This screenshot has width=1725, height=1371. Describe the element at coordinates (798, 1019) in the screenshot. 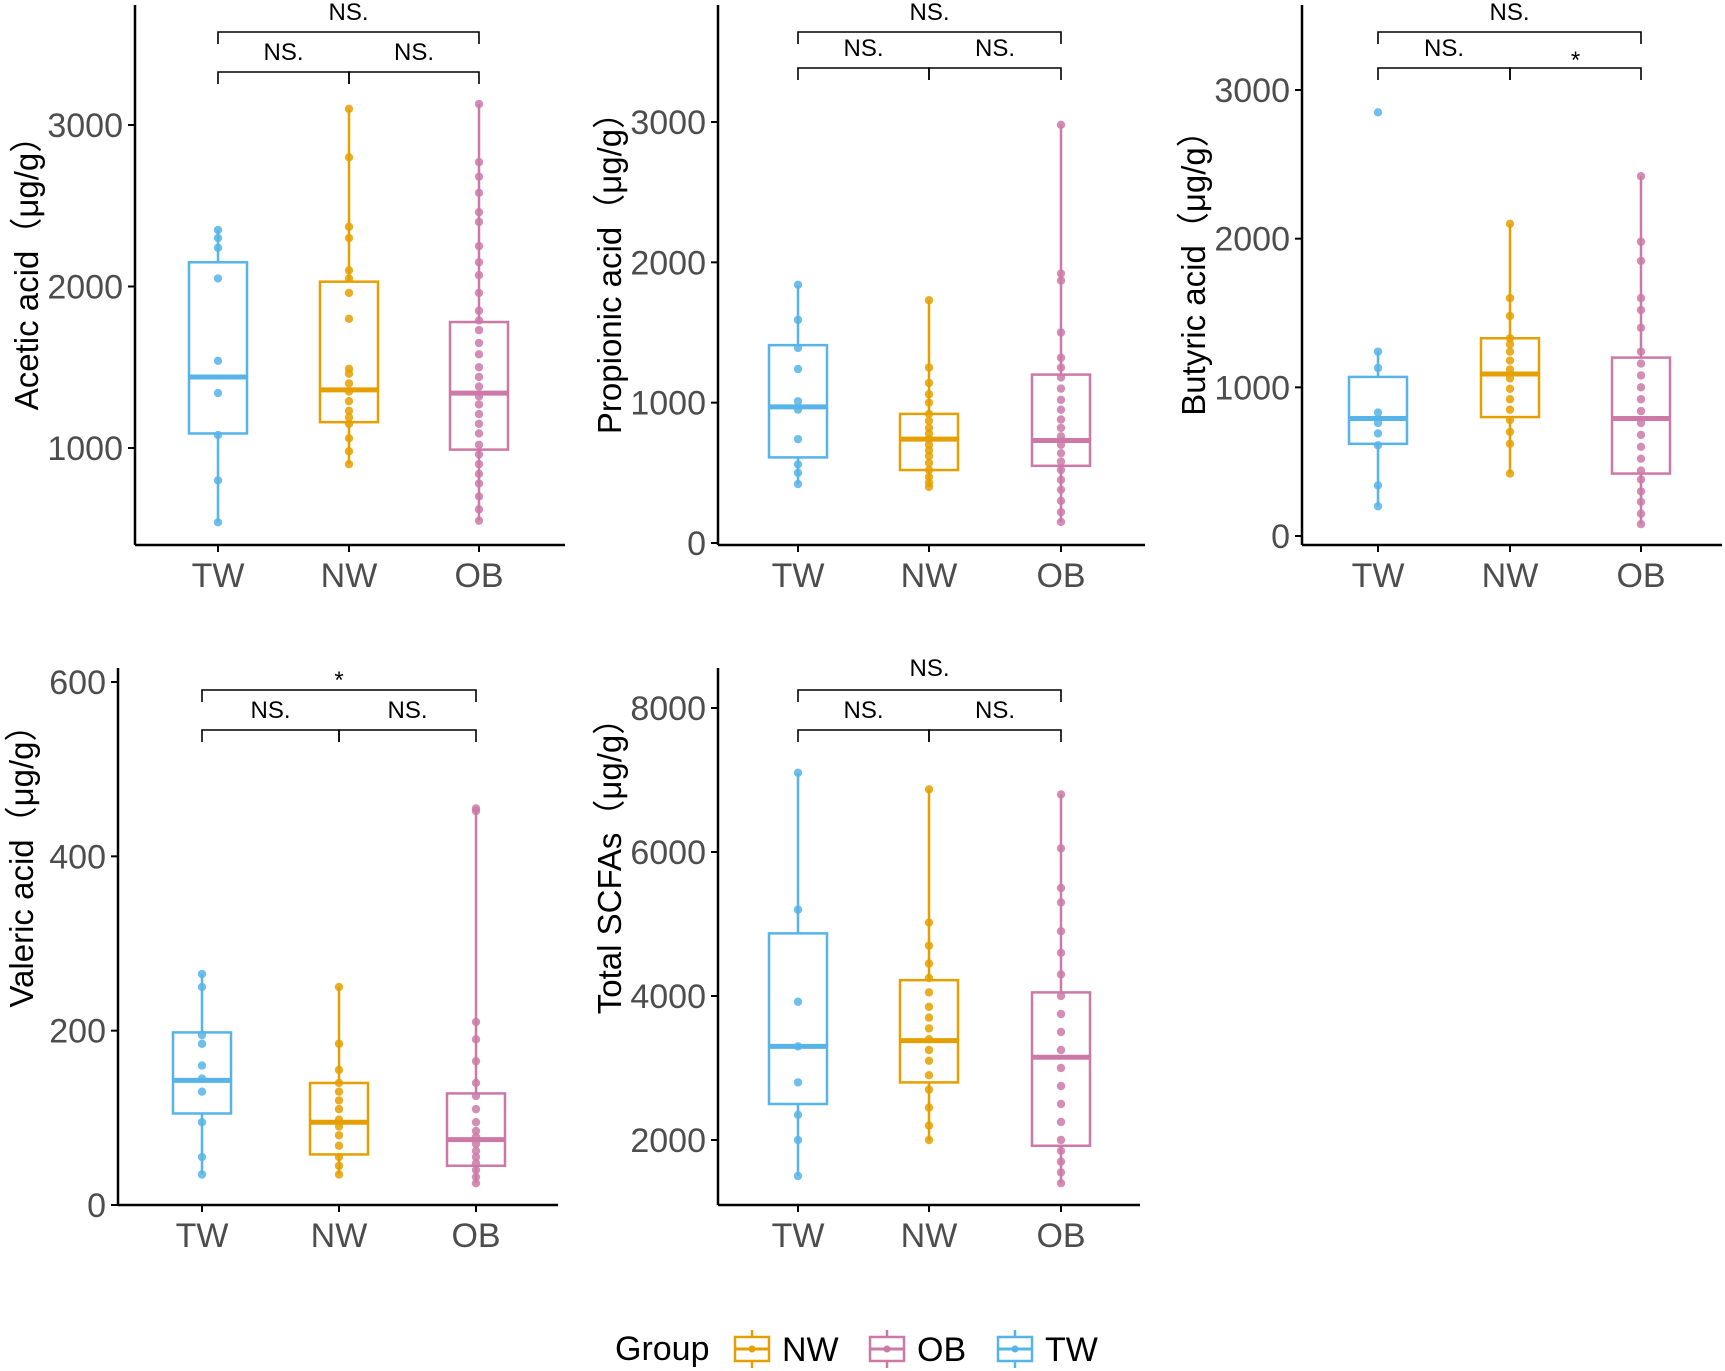

I see `box-iqr` at that location.